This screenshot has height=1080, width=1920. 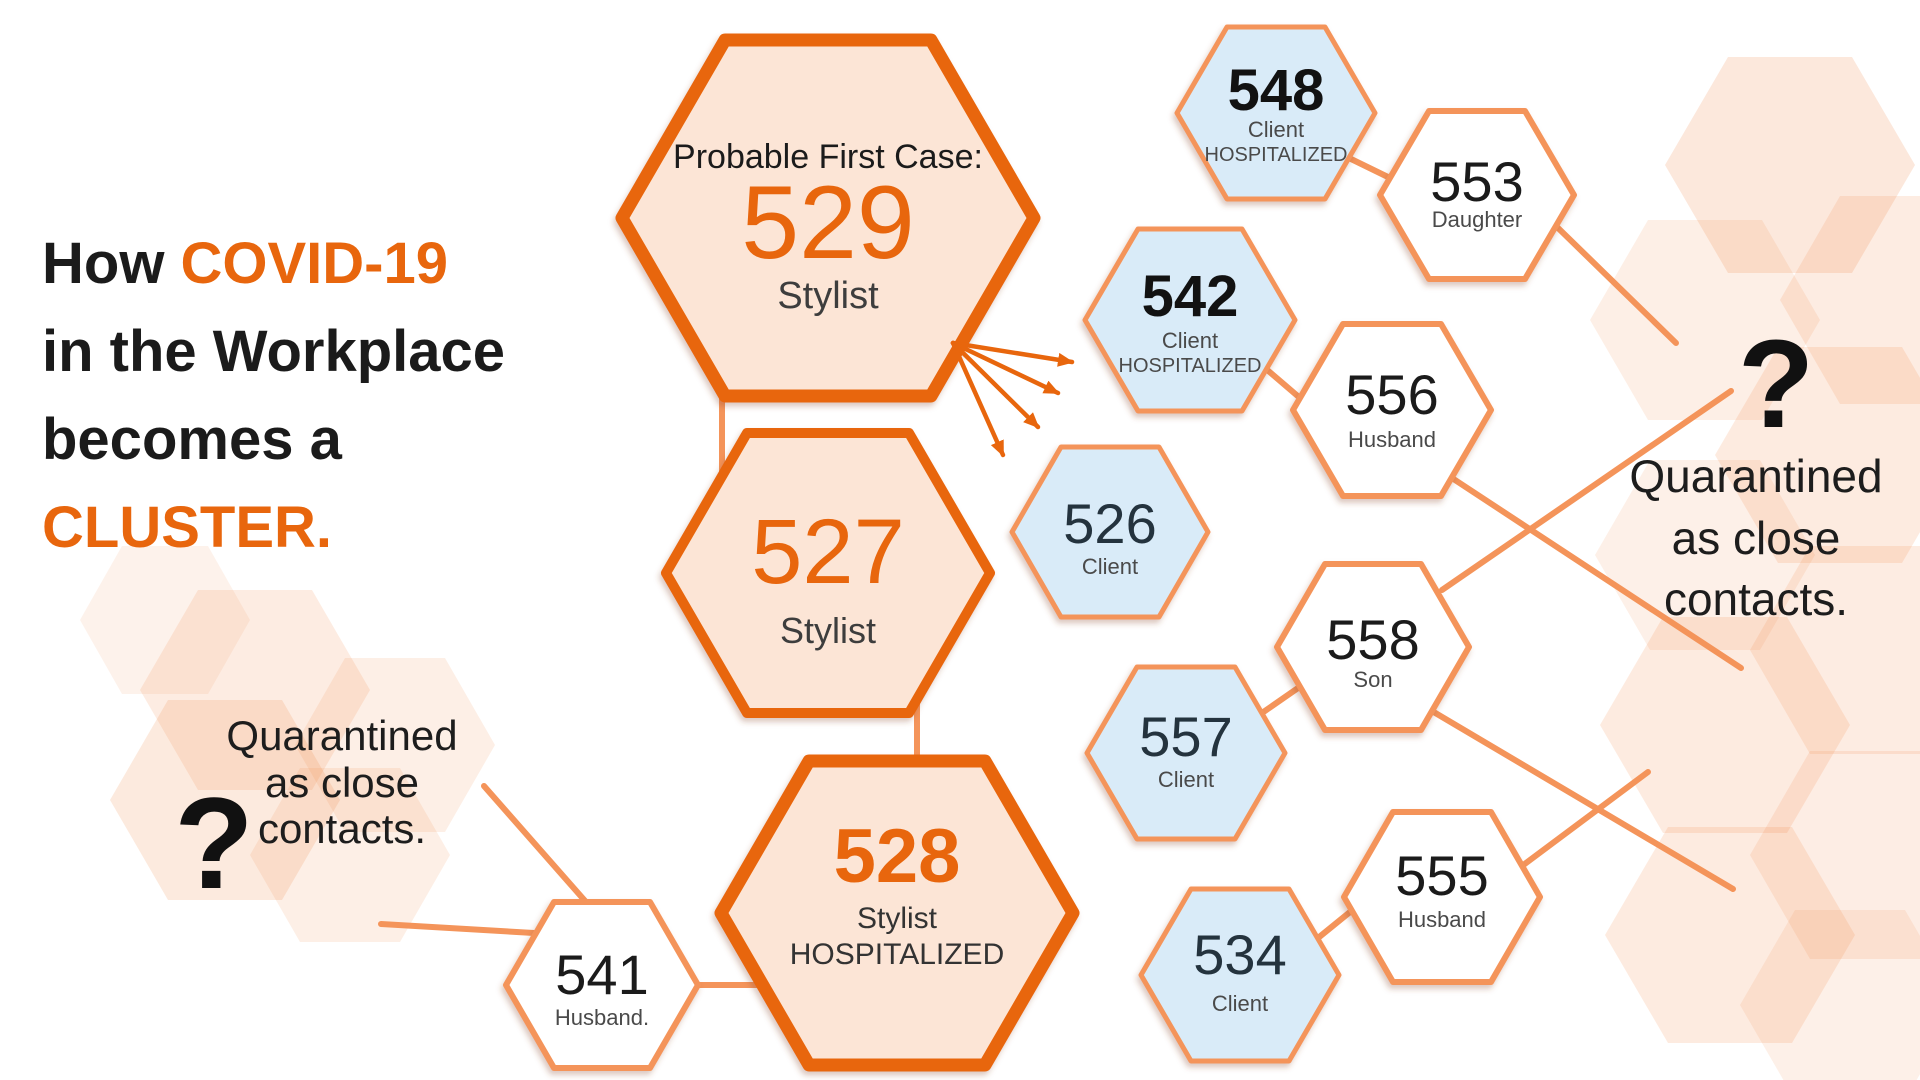 I want to click on link-553-cluster, so click(x=1616, y=284).